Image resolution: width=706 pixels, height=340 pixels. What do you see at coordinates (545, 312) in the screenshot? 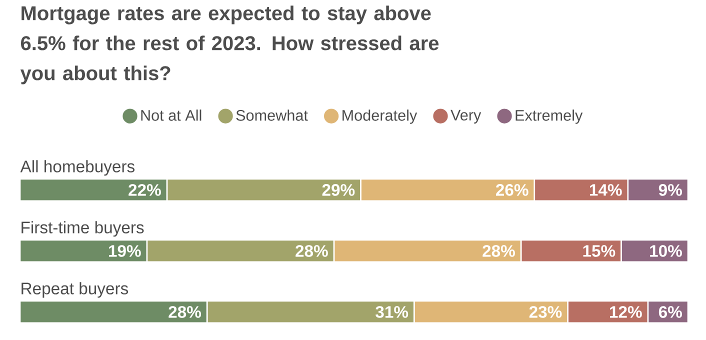
I see `data-label: 23%` at bounding box center [545, 312].